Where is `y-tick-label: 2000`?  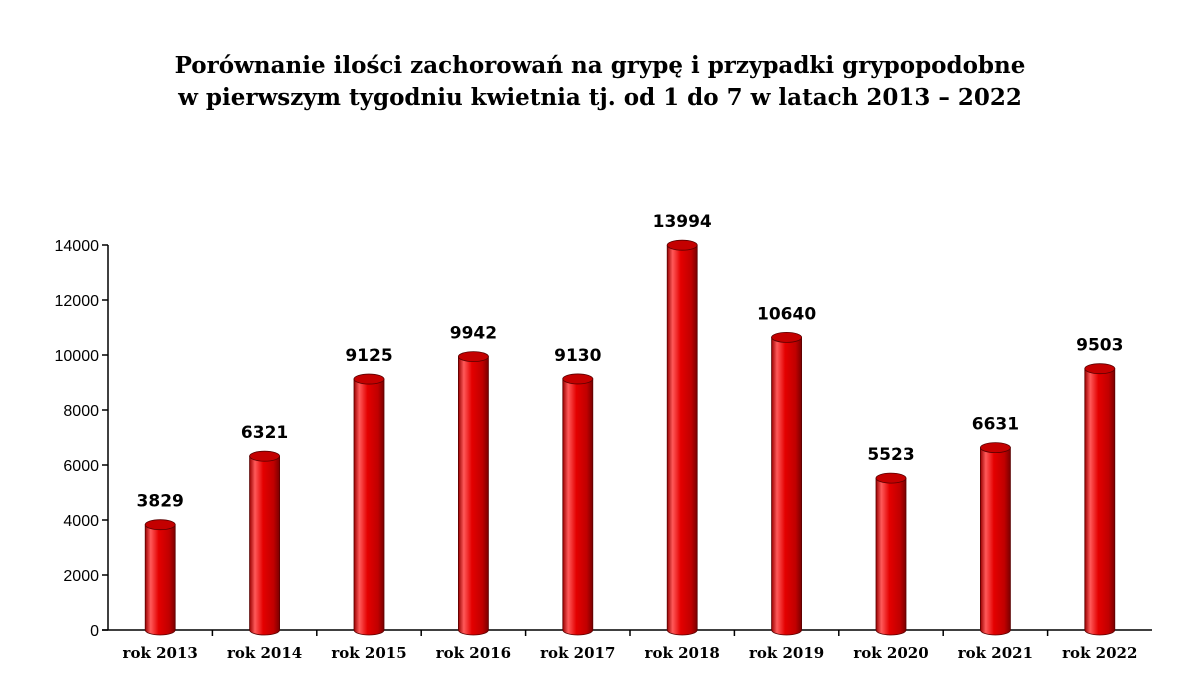
y-tick-label: 2000 is located at coordinates (81, 576).